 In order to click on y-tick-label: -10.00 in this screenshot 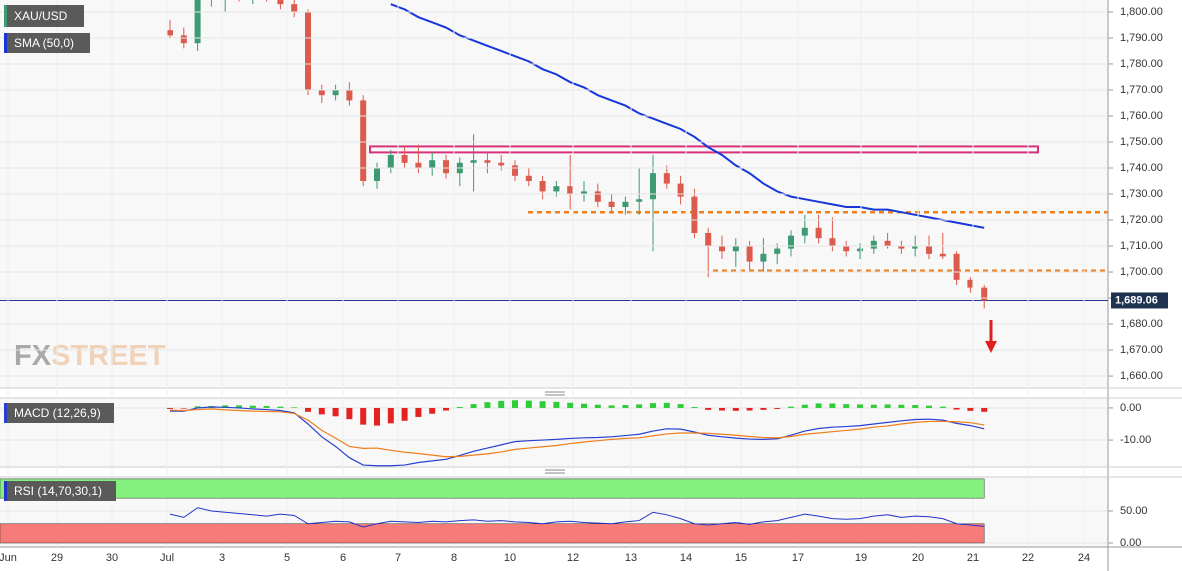, I will do `click(1135, 440)`.